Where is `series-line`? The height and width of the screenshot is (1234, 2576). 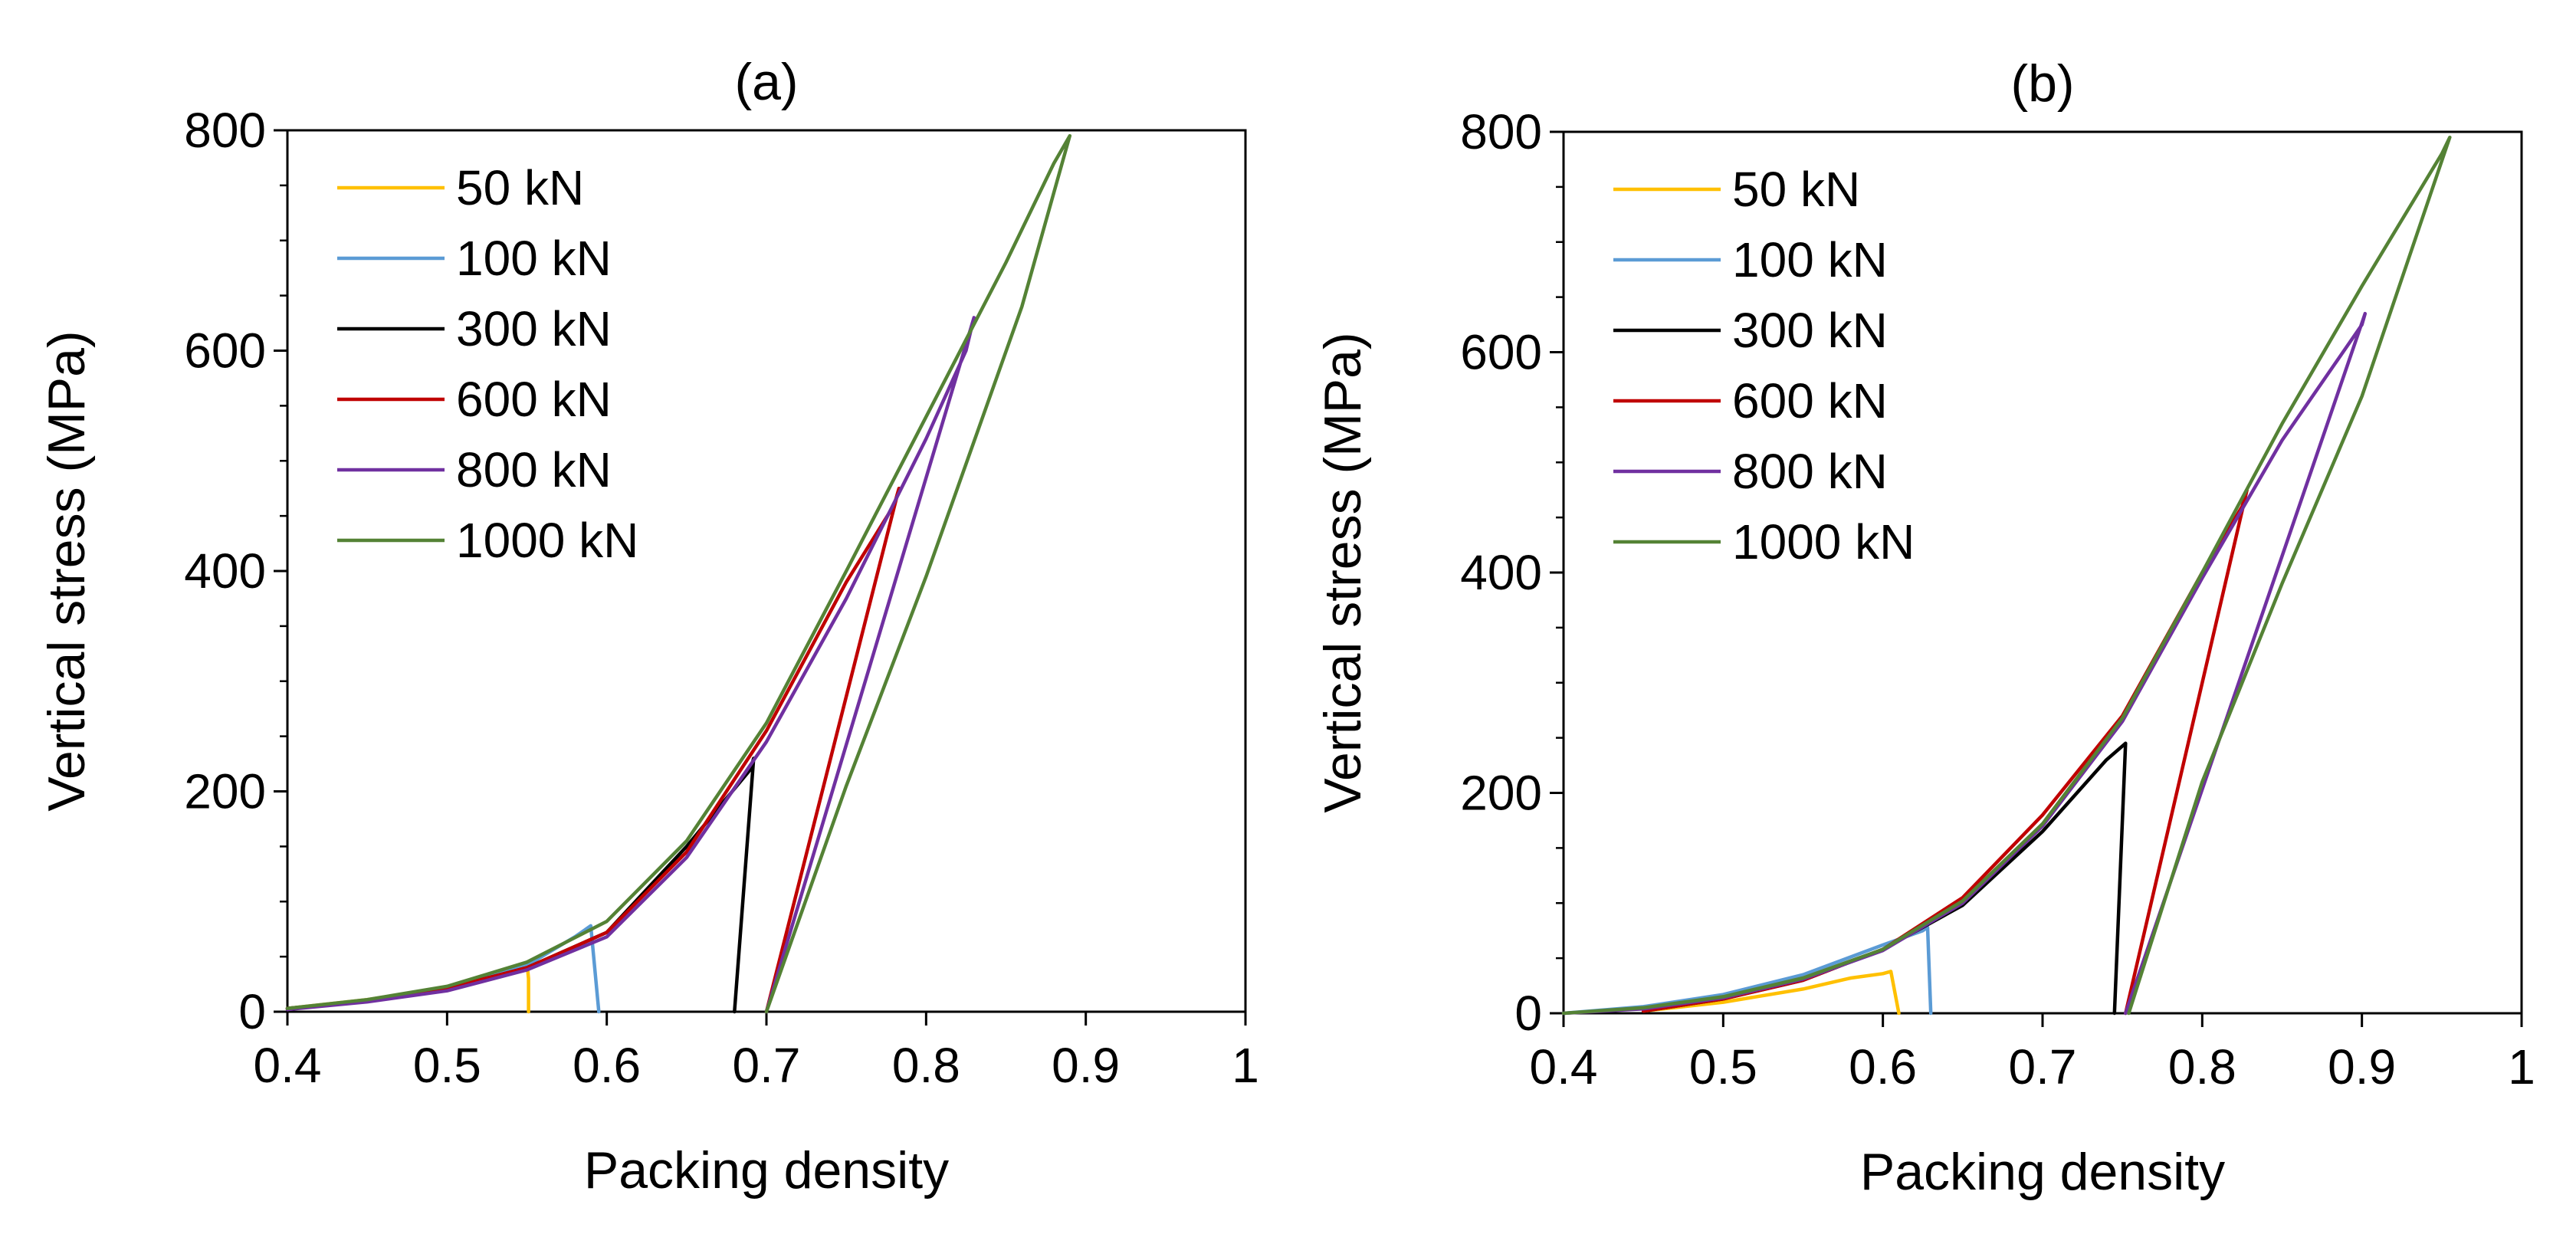 series-line is located at coordinates (1771, 993).